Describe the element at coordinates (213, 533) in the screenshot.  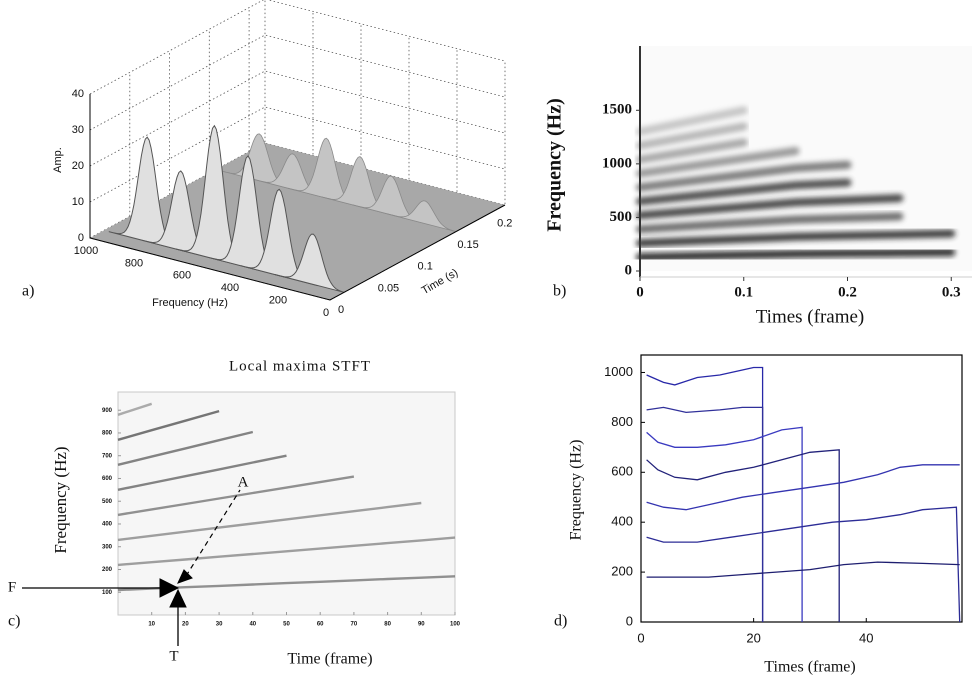
I see `arrow-a` at that location.